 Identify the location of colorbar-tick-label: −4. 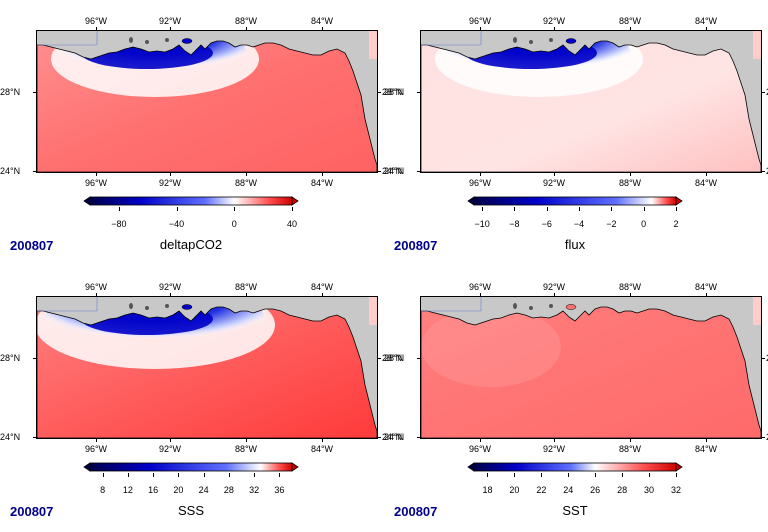
(579, 224).